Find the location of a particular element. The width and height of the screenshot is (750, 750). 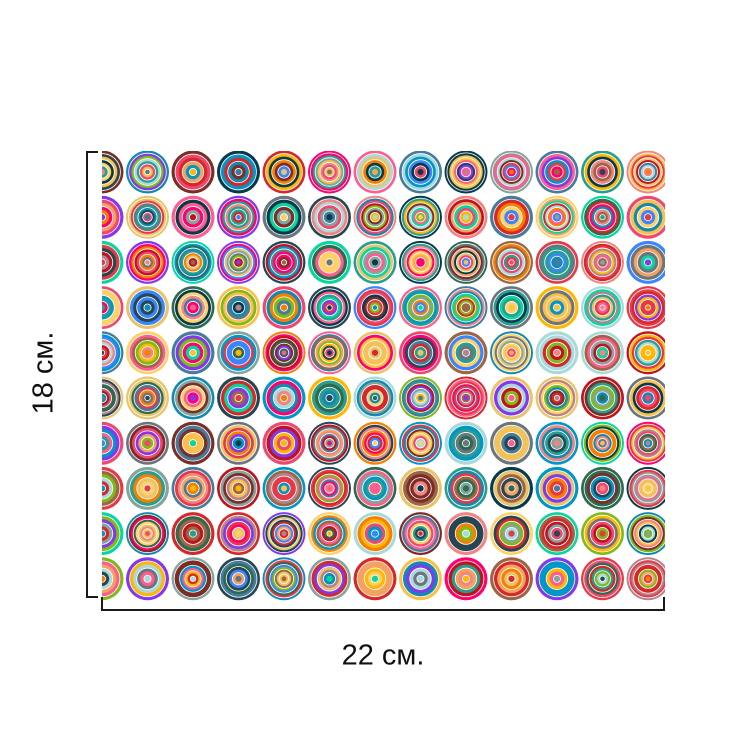

height-dimension-bracket is located at coordinates (92, 374).